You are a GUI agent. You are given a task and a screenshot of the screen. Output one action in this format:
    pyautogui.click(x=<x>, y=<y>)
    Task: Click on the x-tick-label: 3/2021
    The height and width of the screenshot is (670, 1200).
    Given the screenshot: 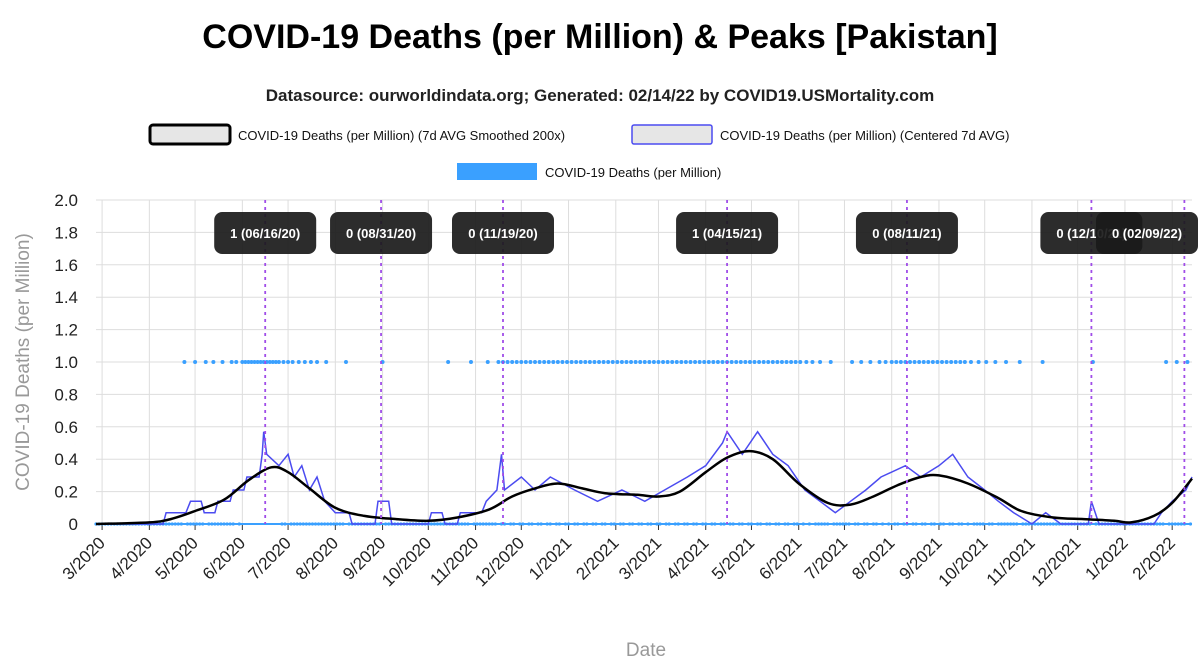 What is the action you would take?
    pyautogui.click(x=640, y=558)
    